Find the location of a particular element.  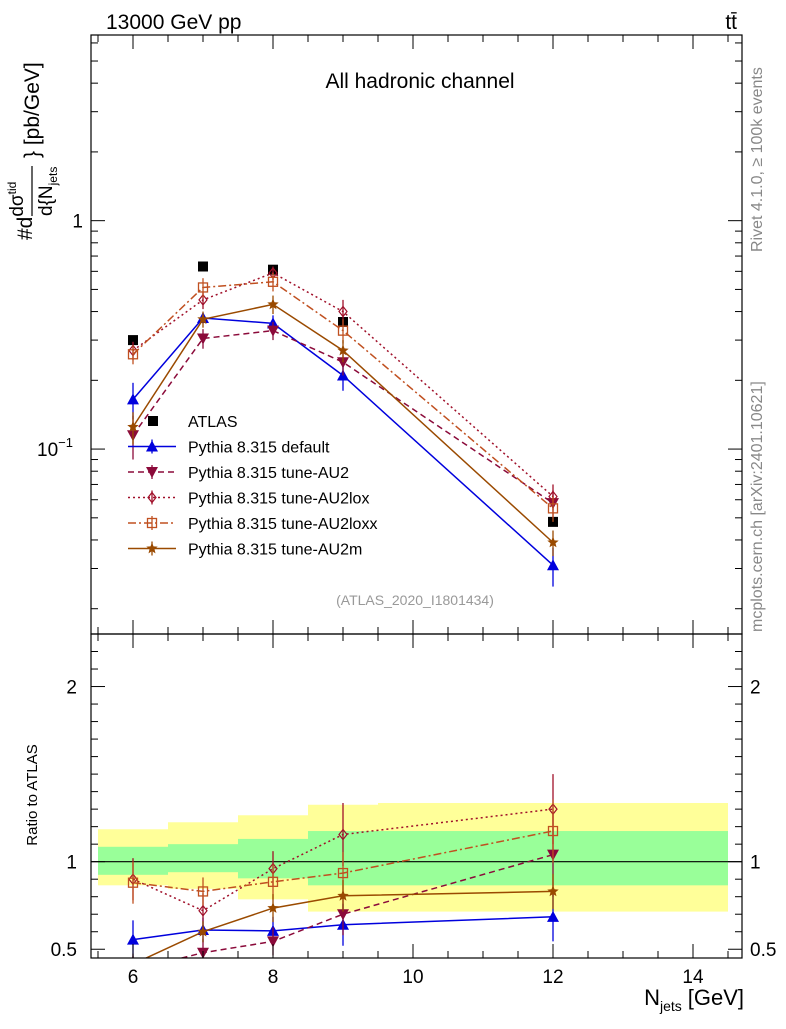

ratio-y-tick-label: 1 is located at coordinates (71, 863).